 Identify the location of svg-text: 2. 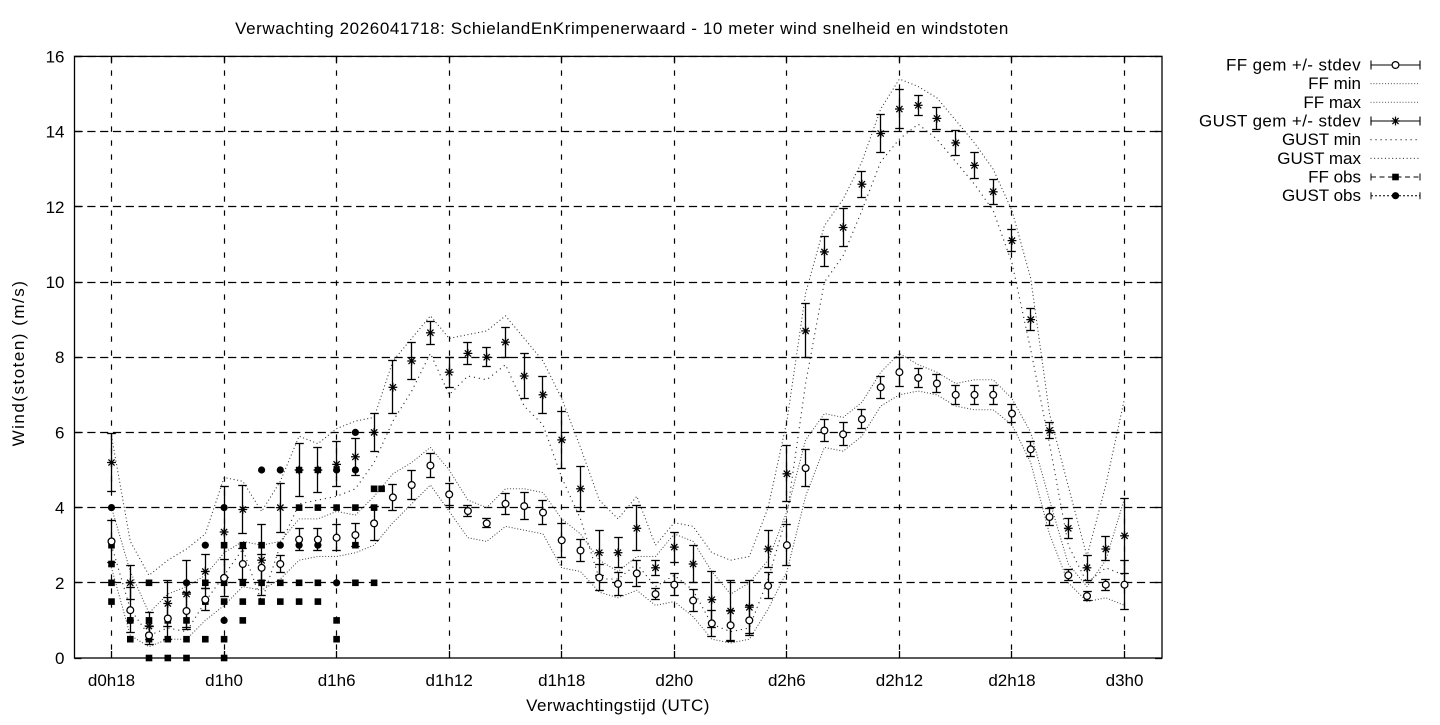
(59, 583).